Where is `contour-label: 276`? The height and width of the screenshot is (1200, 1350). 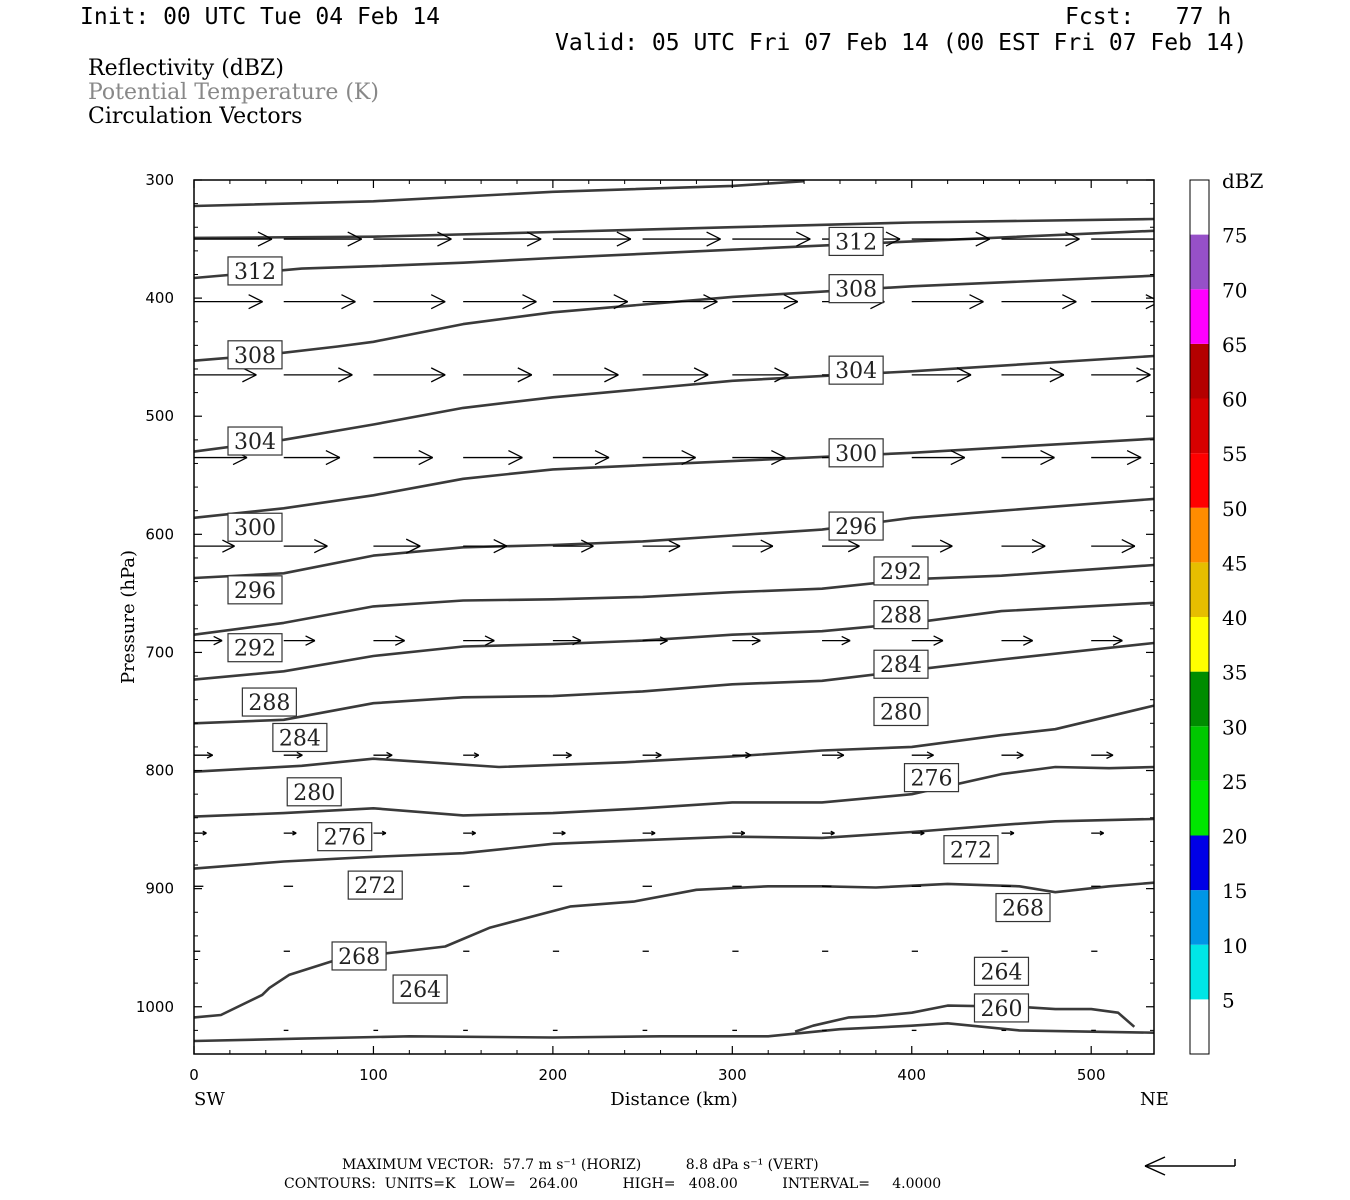
contour-label: 276 is located at coordinates (345, 837).